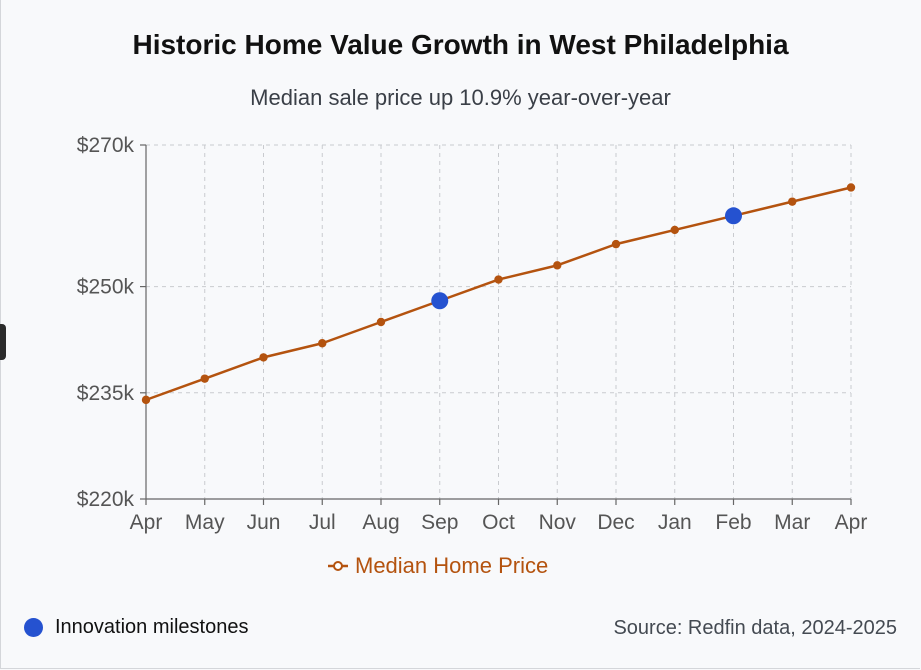 This screenshot has width=921, height=670. I want to click on x-tick-label: Oct, so click(498, 522).